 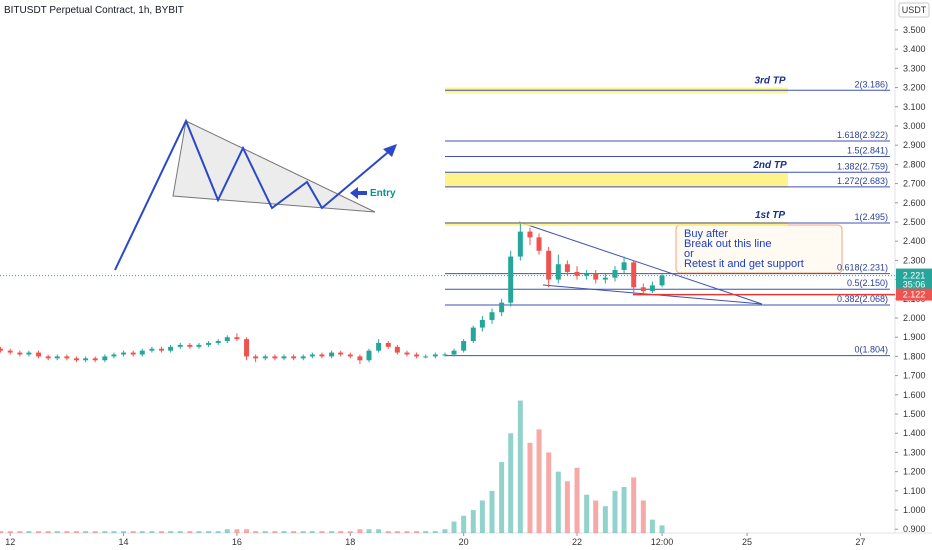 What do you see at coordinates (914, 68) in the screenshot?
I see `y-tick-label: 3.300` at bounding box center [914, 68].